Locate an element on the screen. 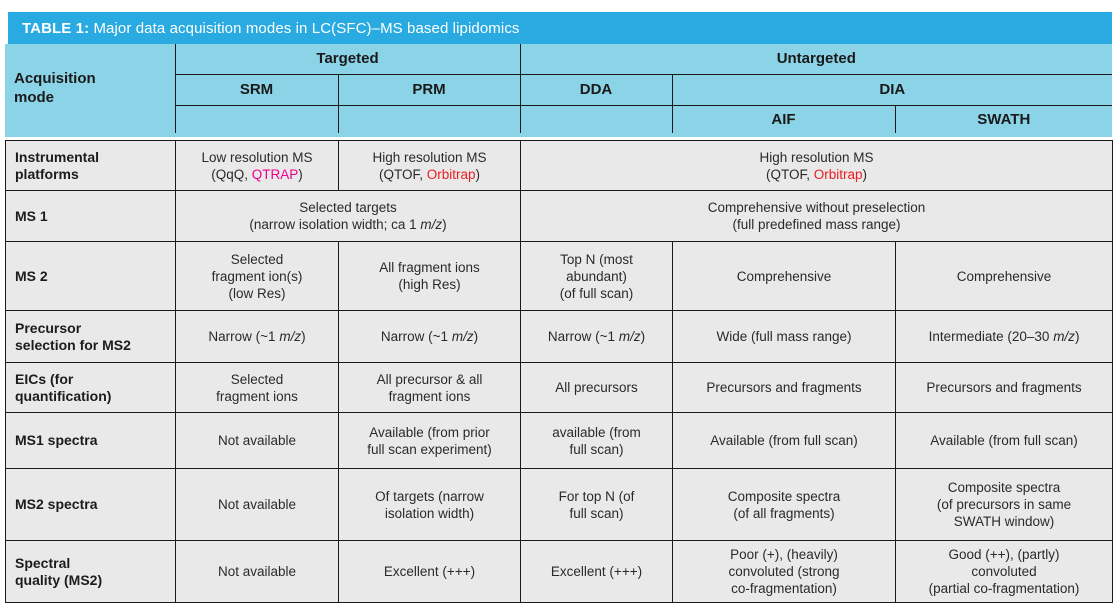 This screenshot has height=615, width=1118. header-bottom-strip is located at coordinates (558, 135).